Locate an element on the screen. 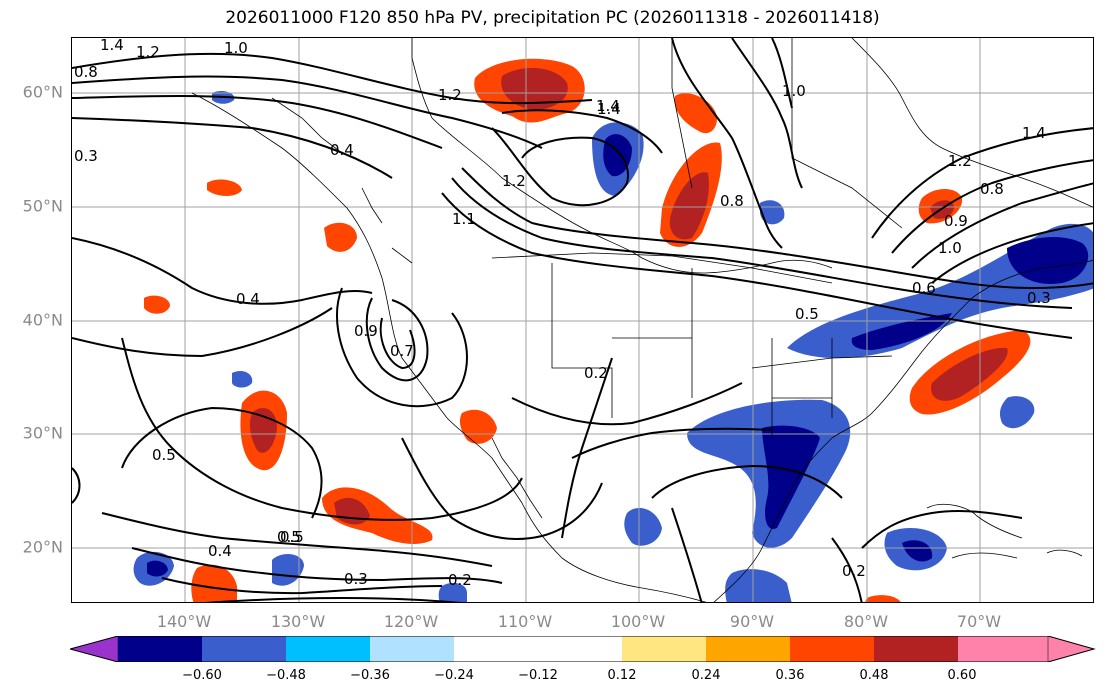 This screenshot has width=1105, height=698. precip-positive-bc-core is located at coordinates (534, 88).